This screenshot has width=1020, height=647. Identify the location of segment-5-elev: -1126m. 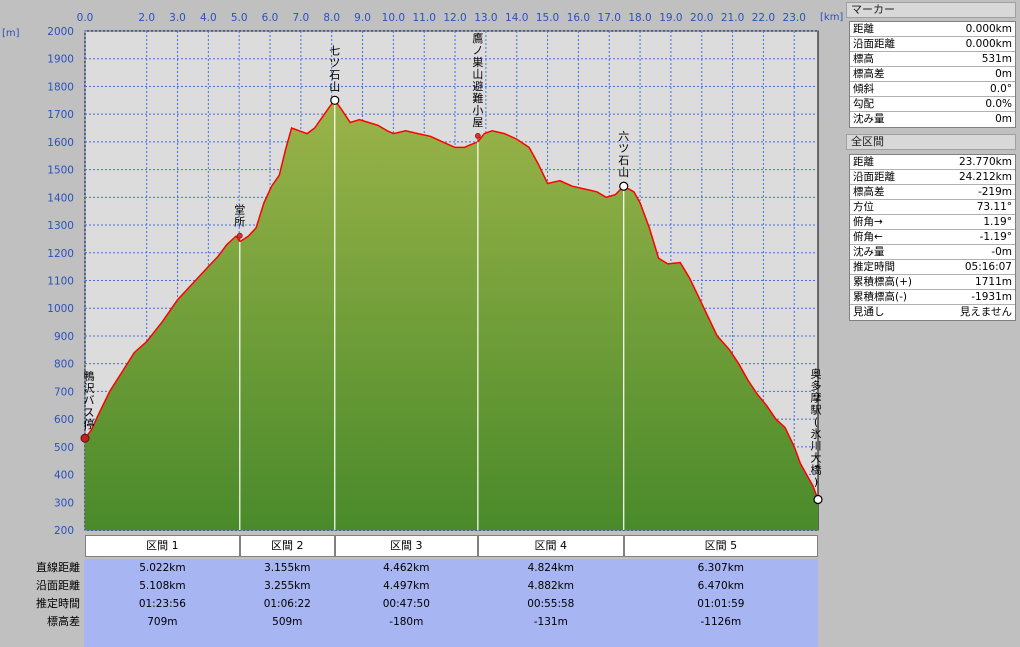
(721, 622).